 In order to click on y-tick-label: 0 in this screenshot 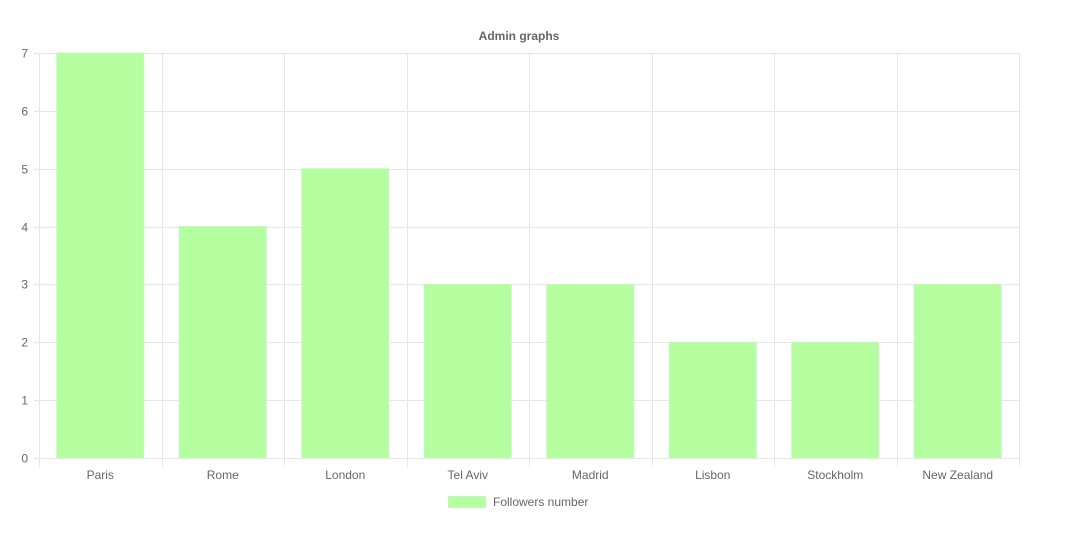, I will do `click(24, 459)`.